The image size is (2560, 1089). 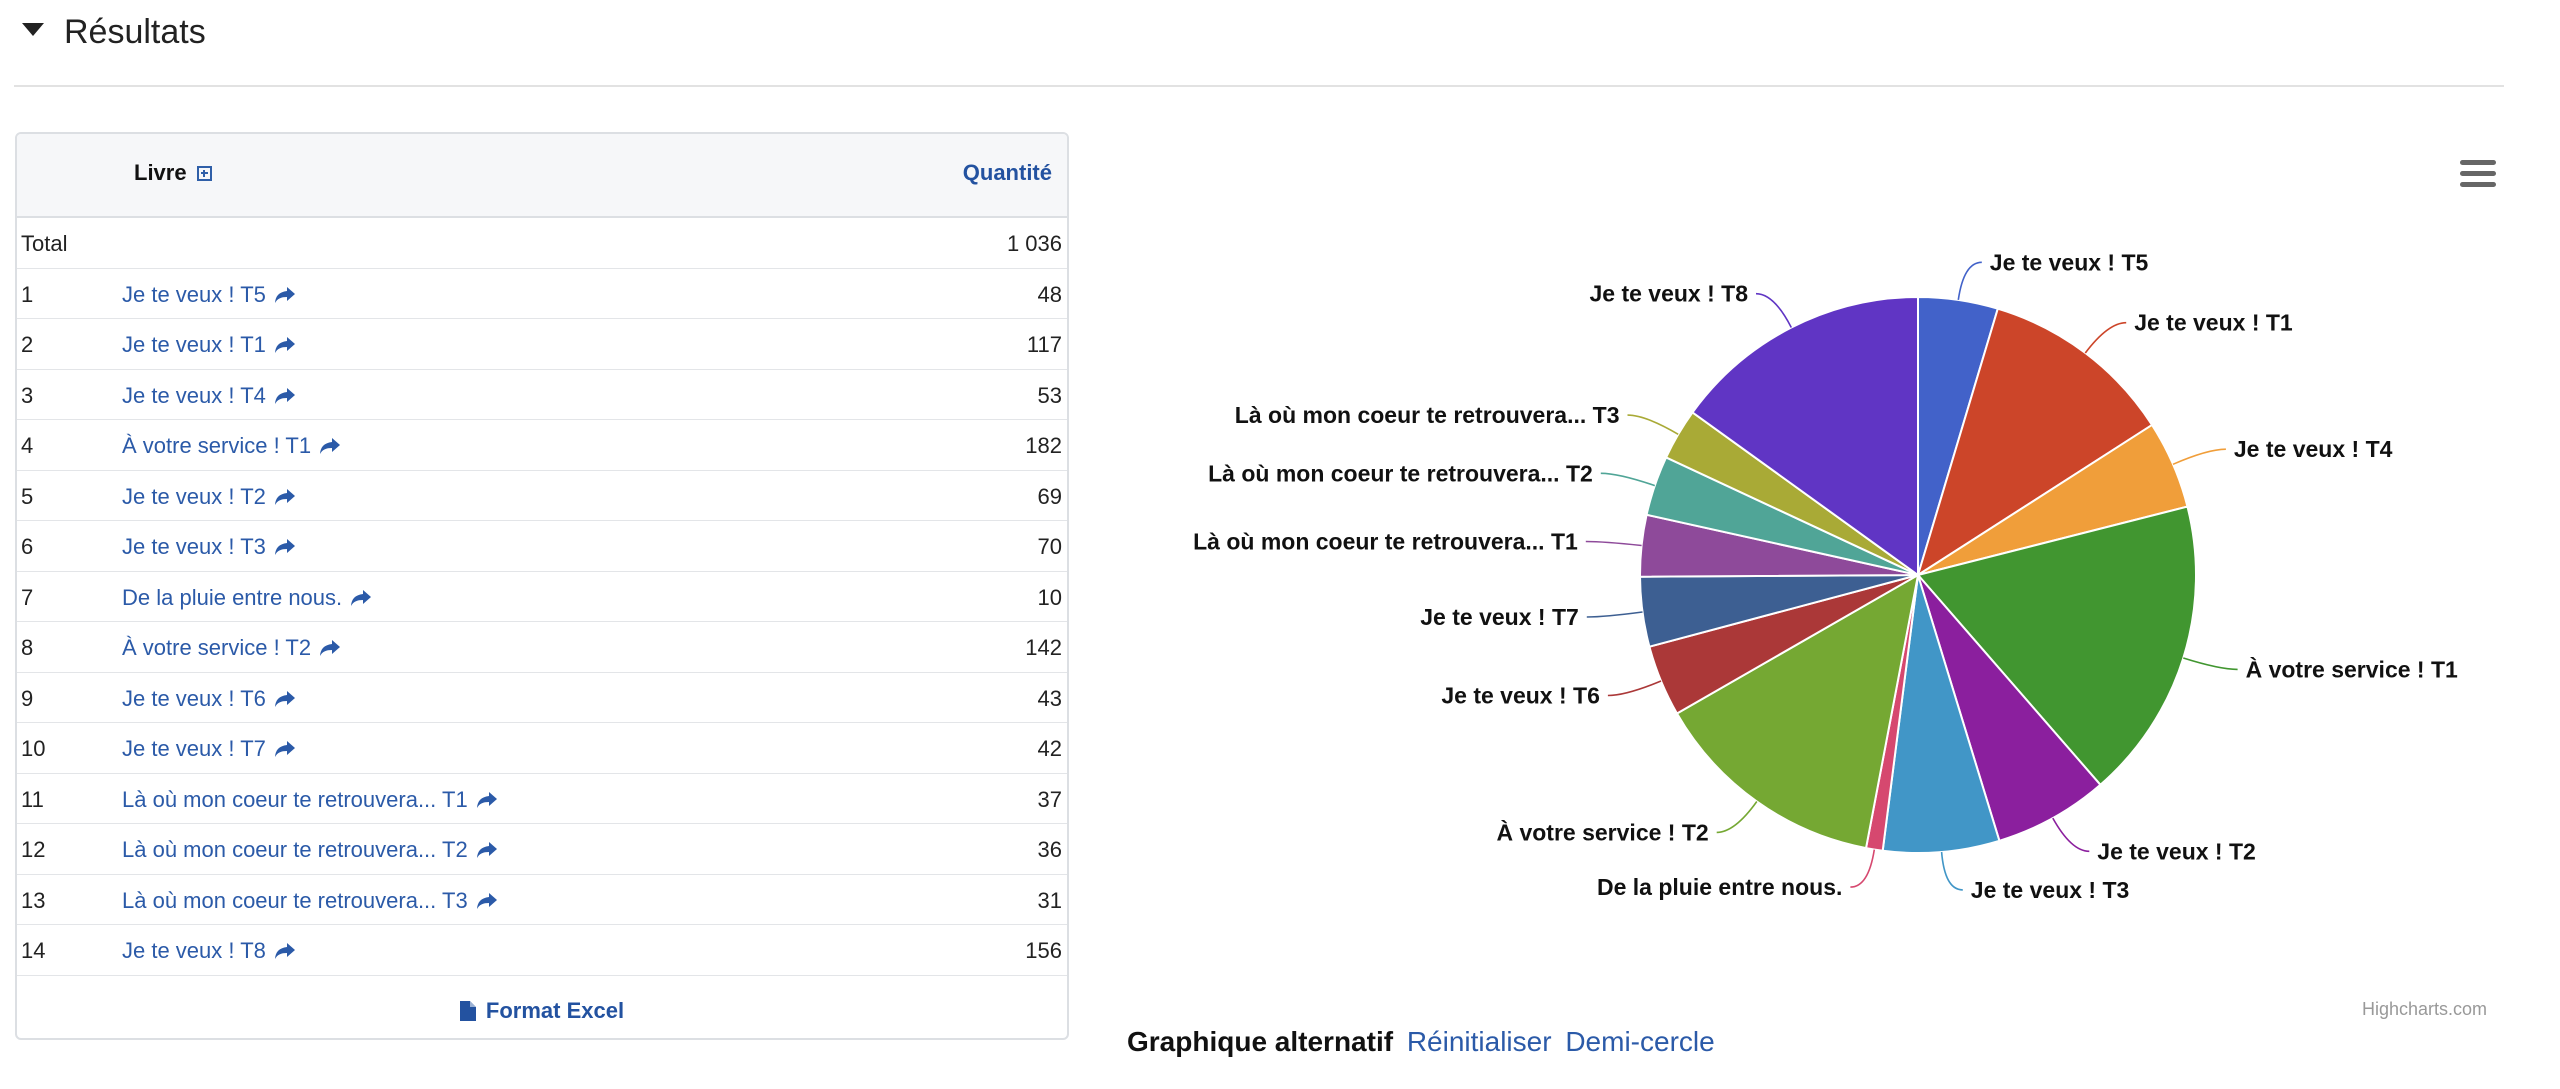 I want to click on row-rank: 13, so click(x=33, y=900).